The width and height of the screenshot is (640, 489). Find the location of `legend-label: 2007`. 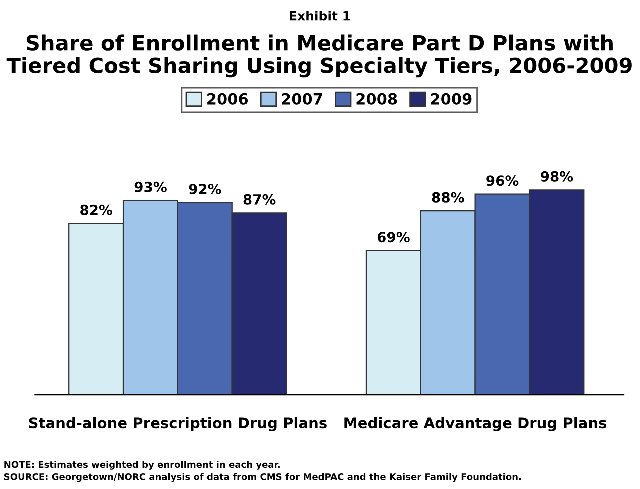

legend-label: 2007 is located at coordinates (302, 99).